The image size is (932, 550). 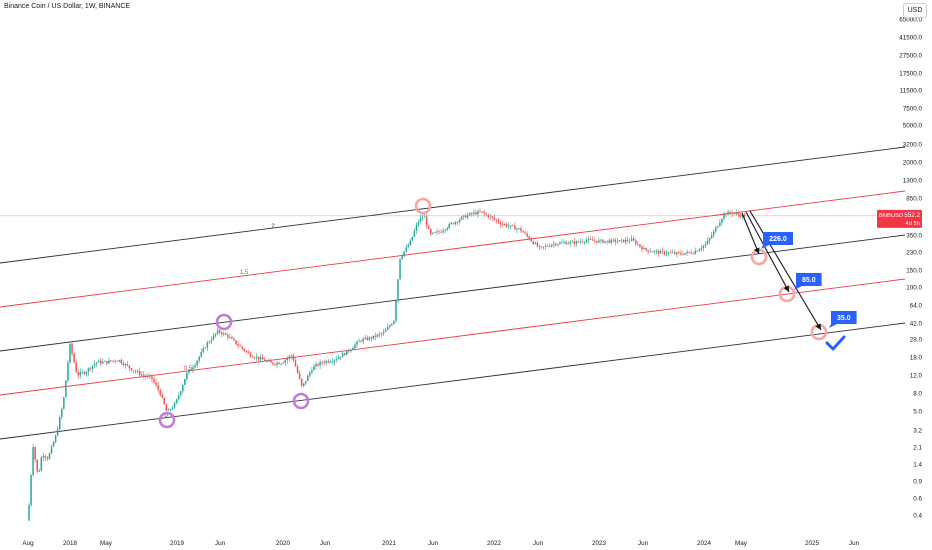 I want to click on target-label: 85.0, so click(x=809, y=280).